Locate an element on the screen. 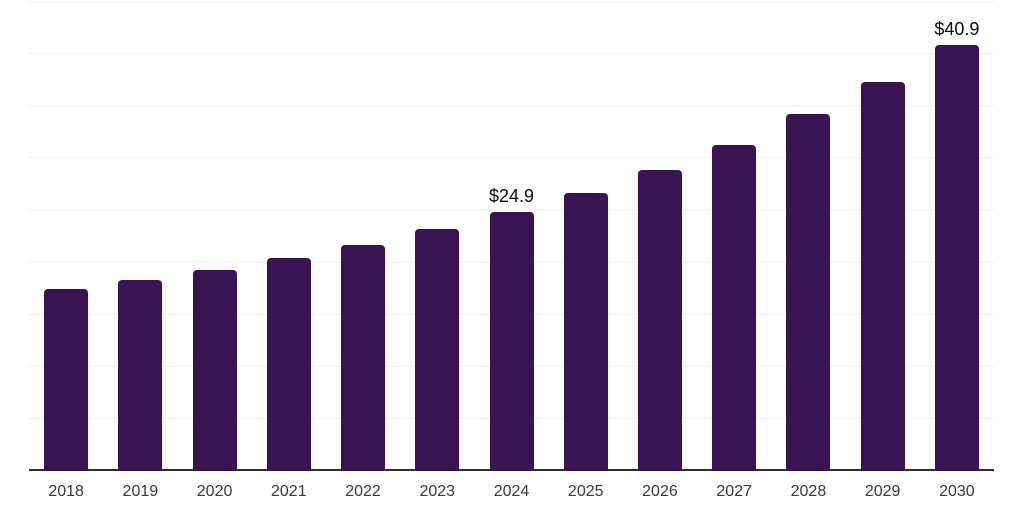 The width and height of the screenshot is (1024, 512). bar-2020 is located at coordinates (214, 370).